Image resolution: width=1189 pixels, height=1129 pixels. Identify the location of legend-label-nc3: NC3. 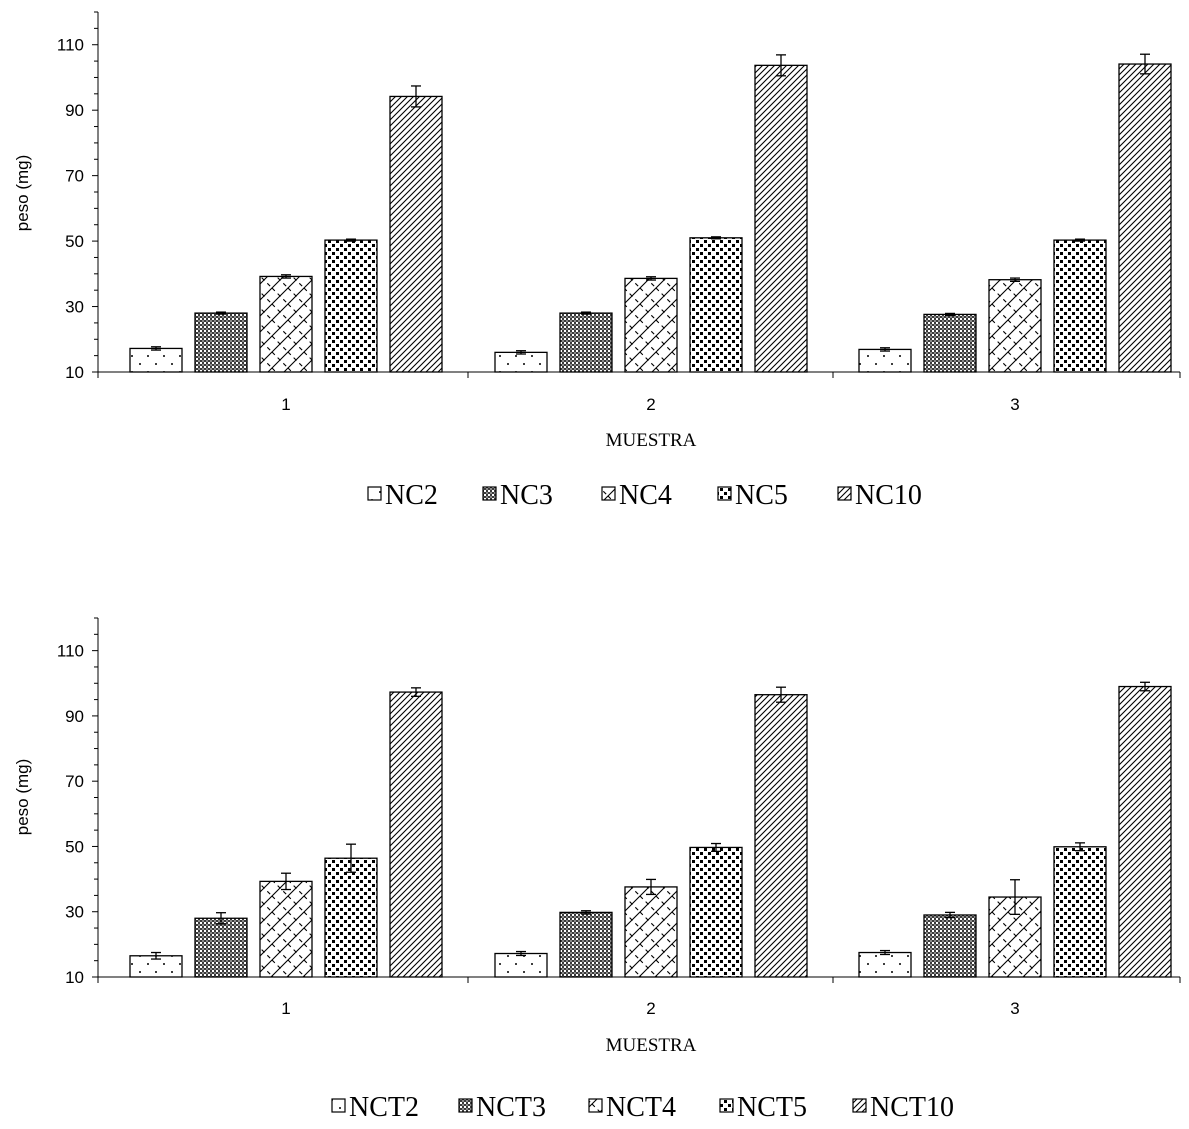
(526, 495).